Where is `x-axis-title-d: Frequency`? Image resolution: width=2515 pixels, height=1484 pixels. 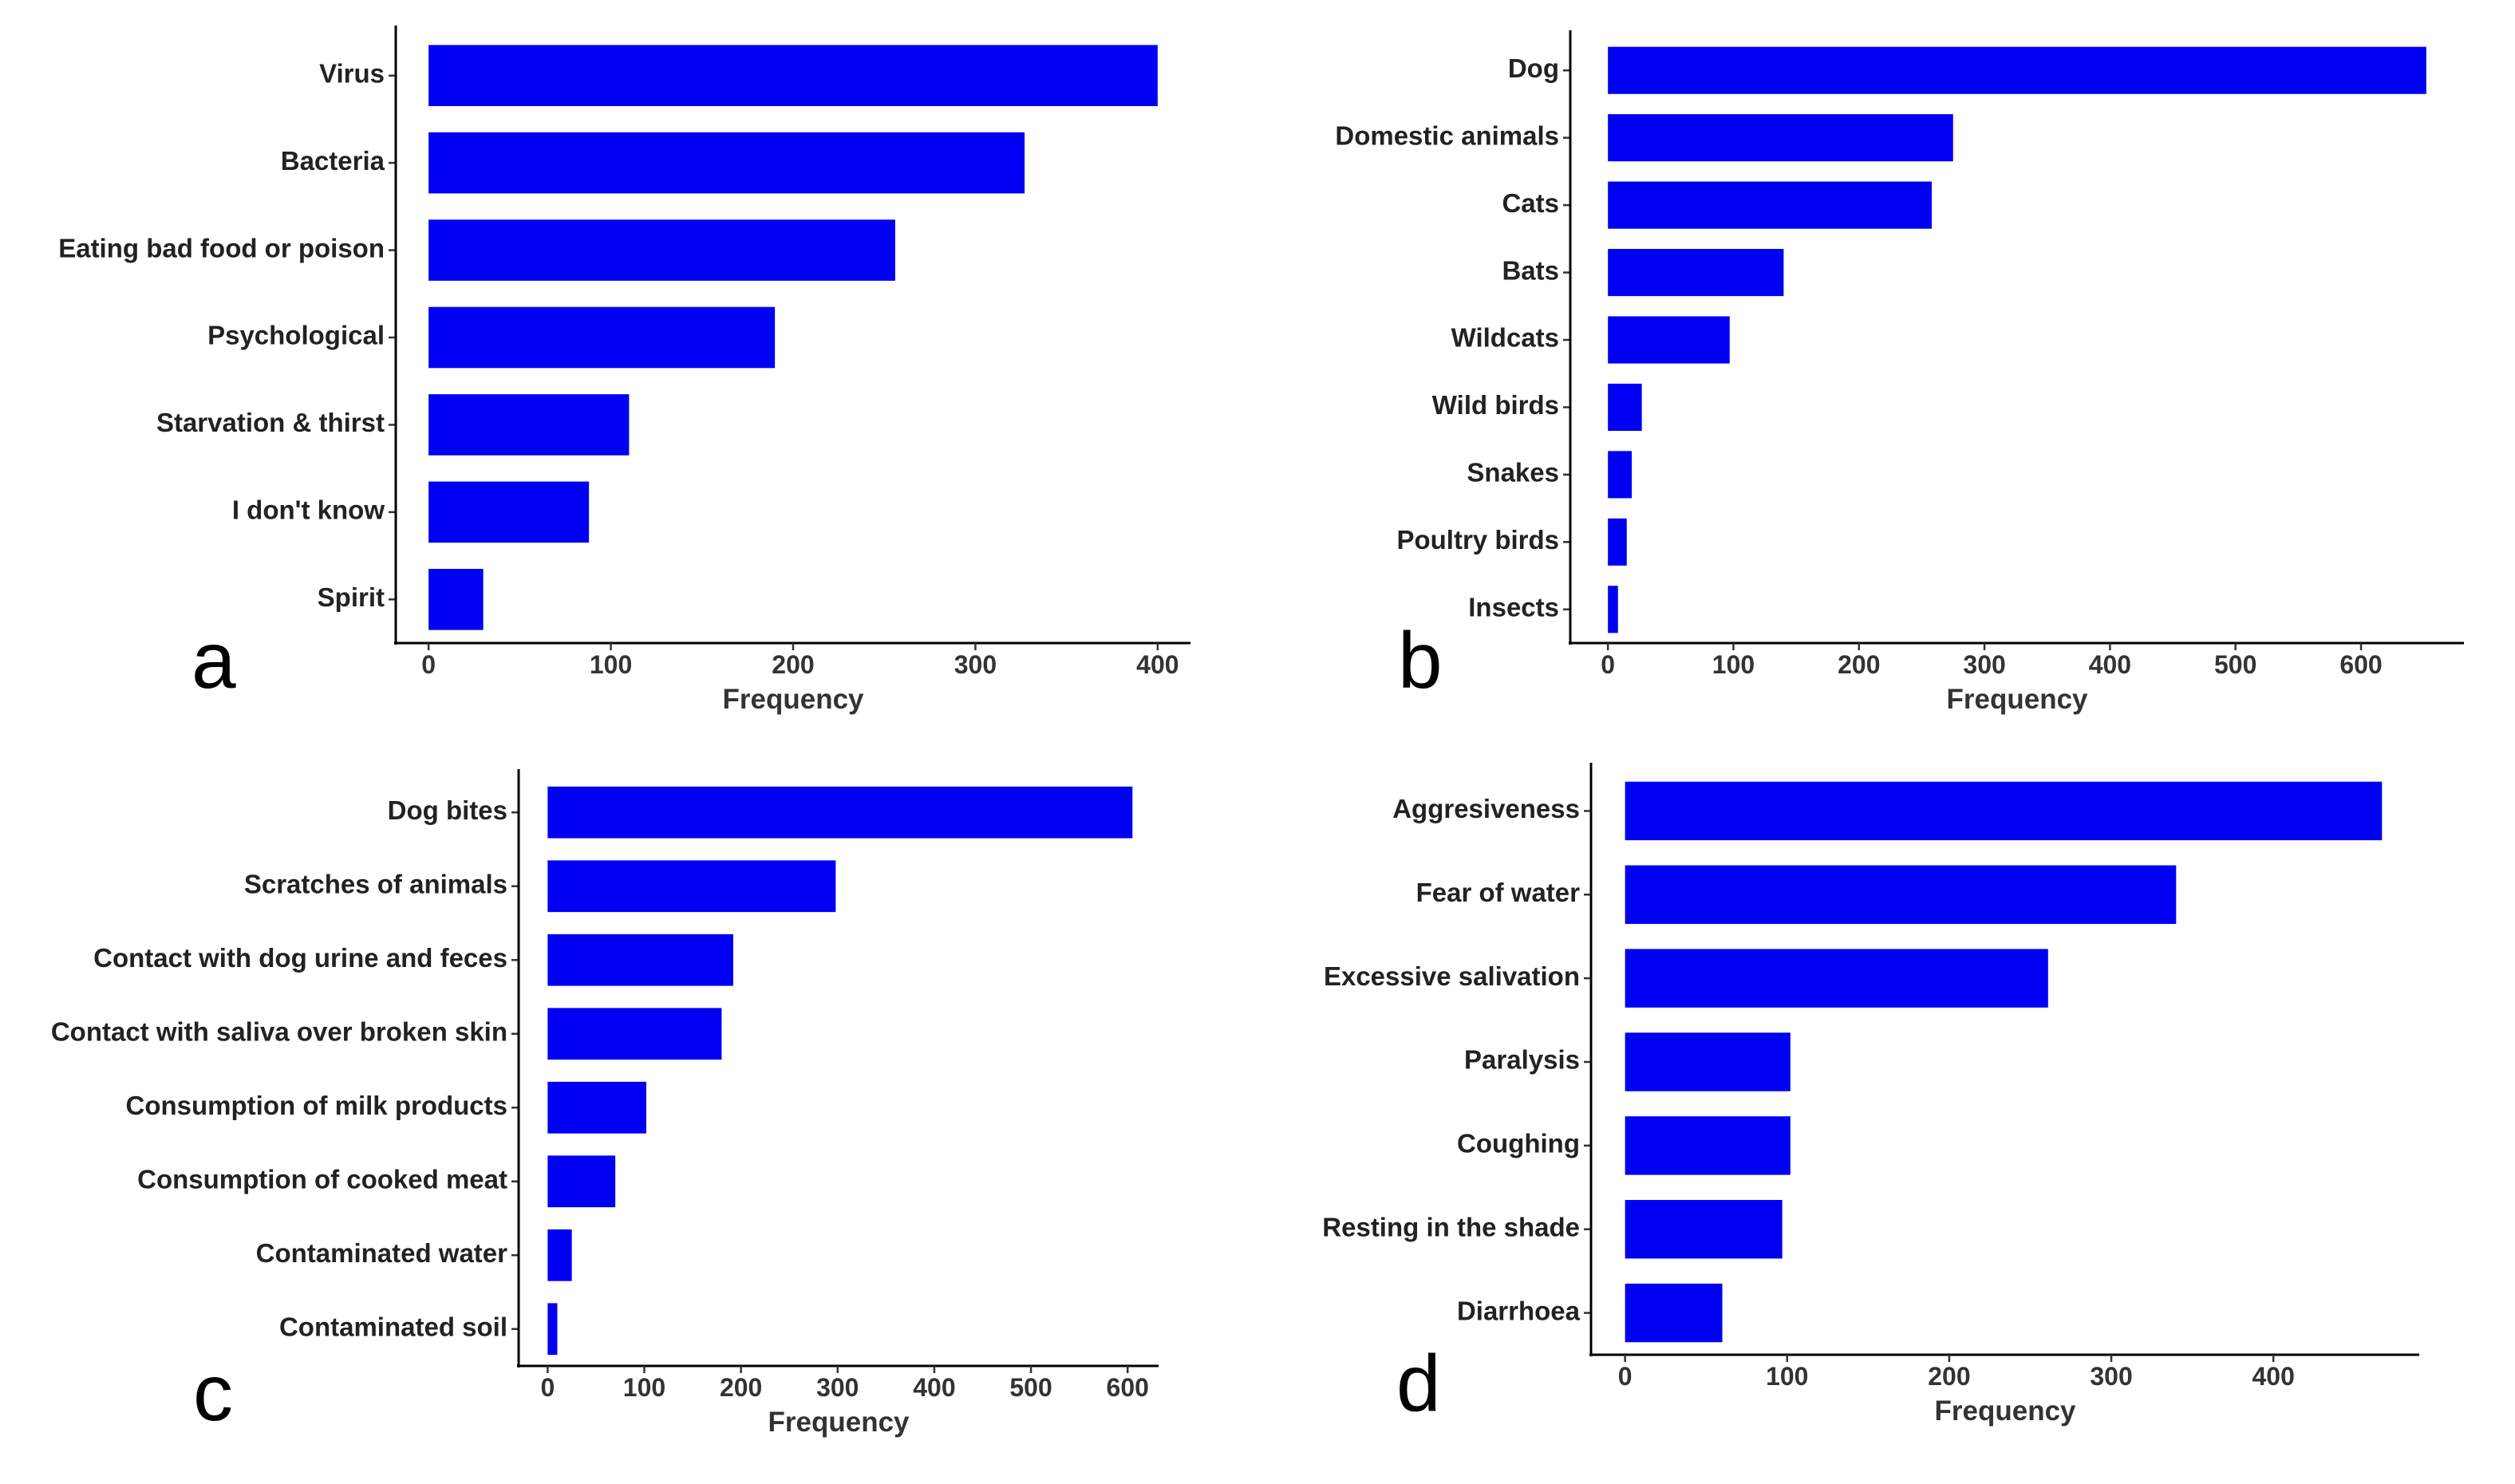
x-axis-title-d: Frequency is located at coordinates (2006, 1411).